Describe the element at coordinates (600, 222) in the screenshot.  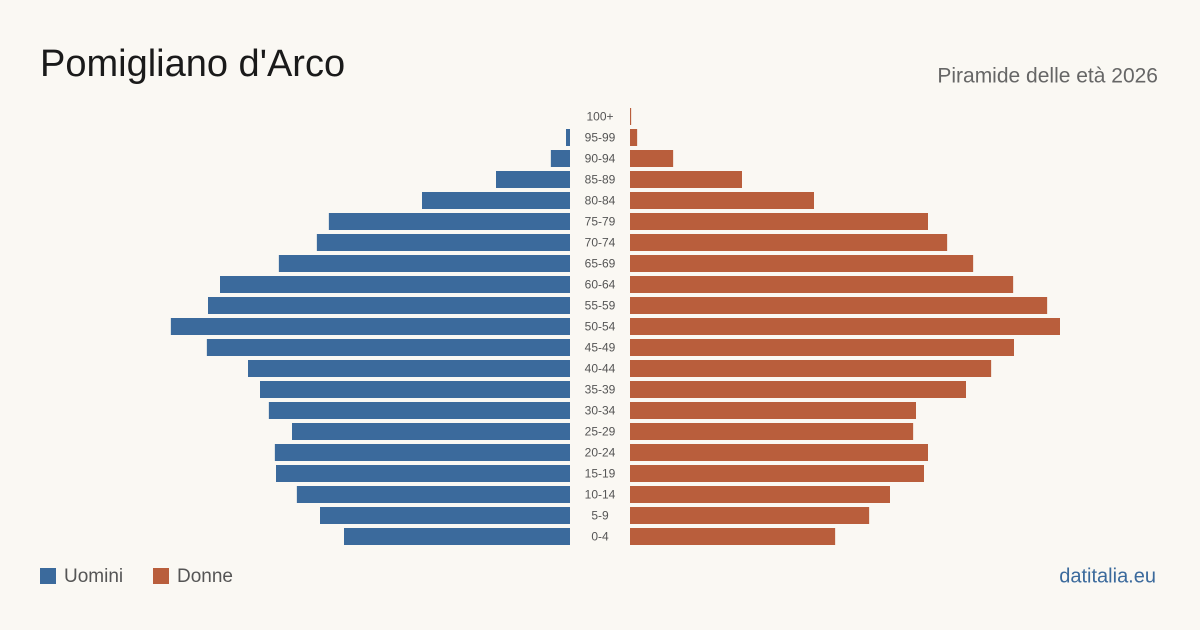
I see `age-label: 75-79` at that location.